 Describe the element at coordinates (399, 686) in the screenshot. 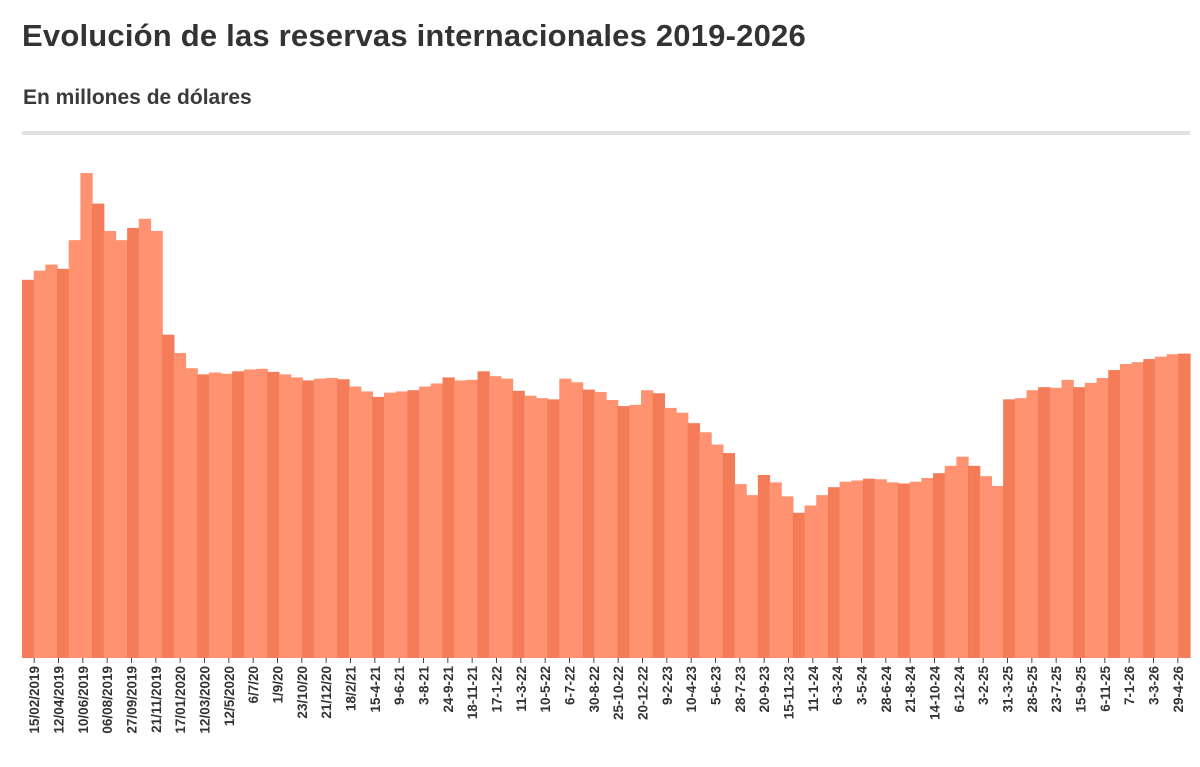

I see `x-tick-label: 9-6-21` at that location.